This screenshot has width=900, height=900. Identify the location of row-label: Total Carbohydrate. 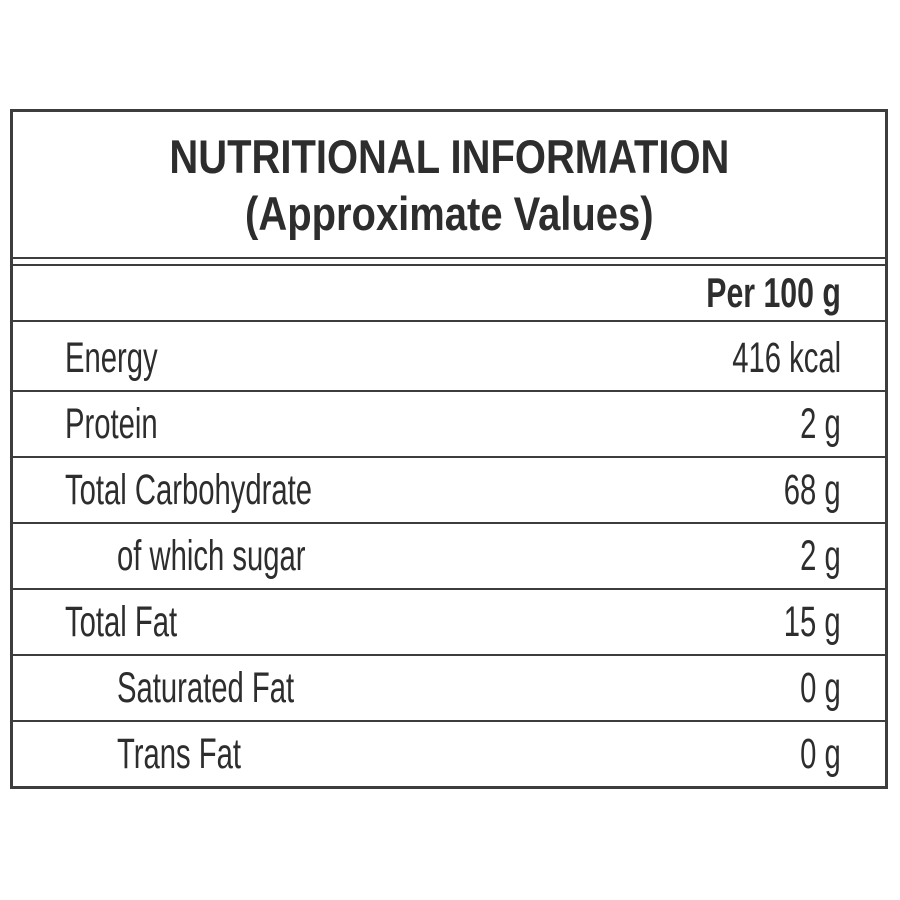
(189, 489).